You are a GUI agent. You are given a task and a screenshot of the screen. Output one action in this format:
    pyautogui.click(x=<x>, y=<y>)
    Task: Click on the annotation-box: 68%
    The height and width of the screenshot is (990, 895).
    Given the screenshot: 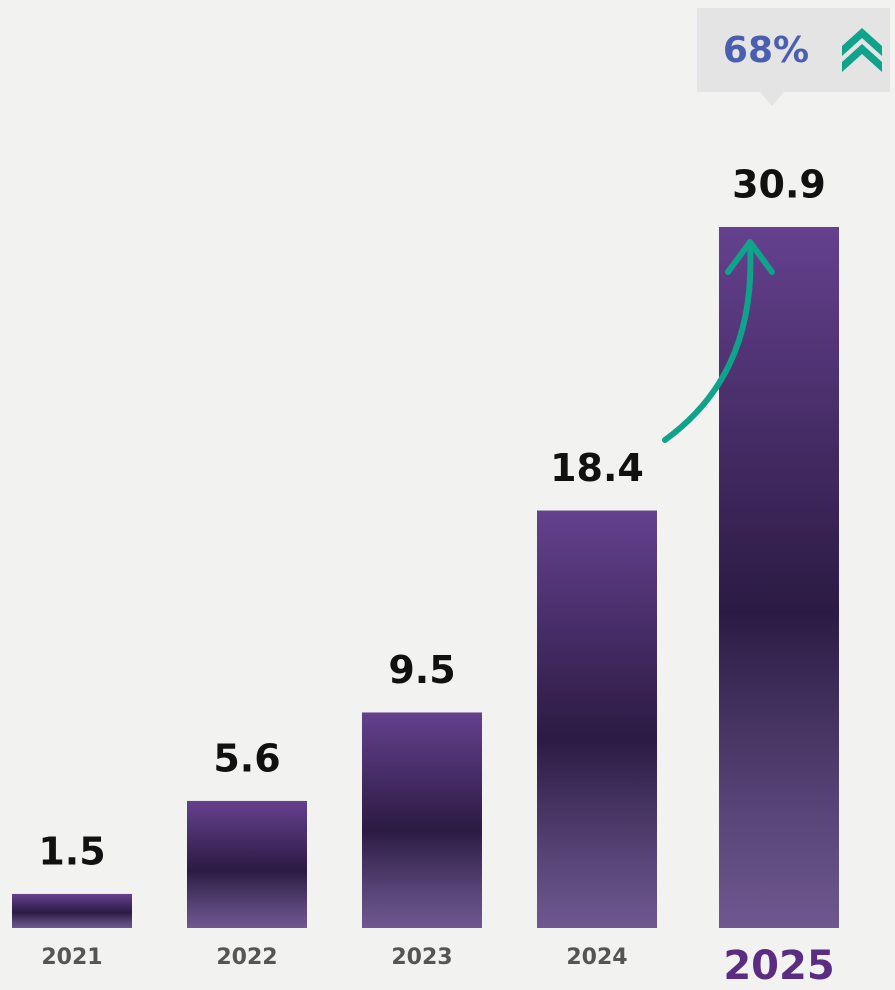 What is the action you would take?
    pyautogui.click(x=793, y=57)
    